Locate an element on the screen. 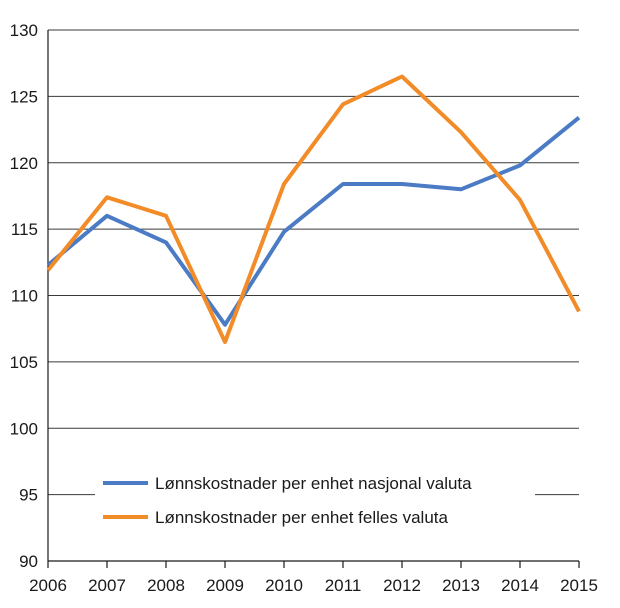  y-tick-label-120: 120 is located at coordinates (24, 163).